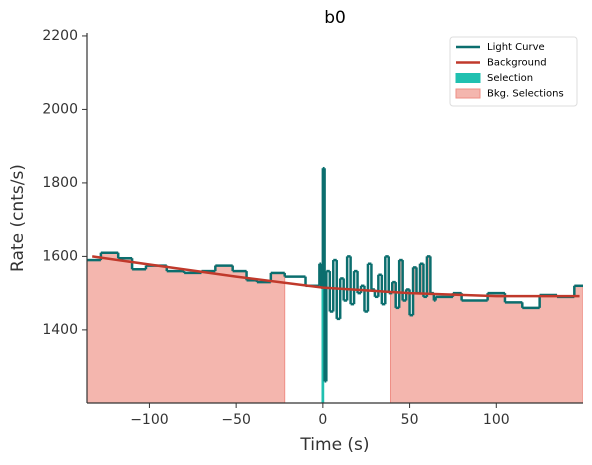  What do you see at coordinates (18, 218) in the screenshot?
I see `y-axis-label: Rate (cnts/s)` at bounding box center [18, 218].